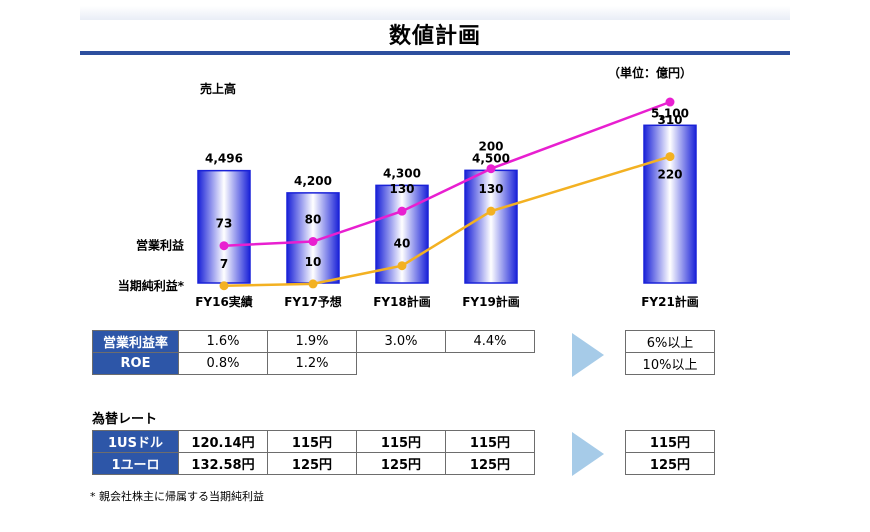 Image resolution: width=870 pixels, height=532 pixels. I want to click on target-value: 115円, so click(670, 441).